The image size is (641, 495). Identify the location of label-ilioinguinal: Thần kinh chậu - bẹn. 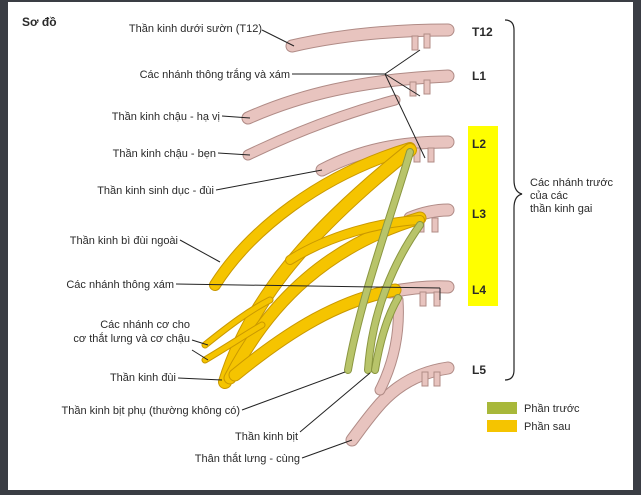
(164, 154).